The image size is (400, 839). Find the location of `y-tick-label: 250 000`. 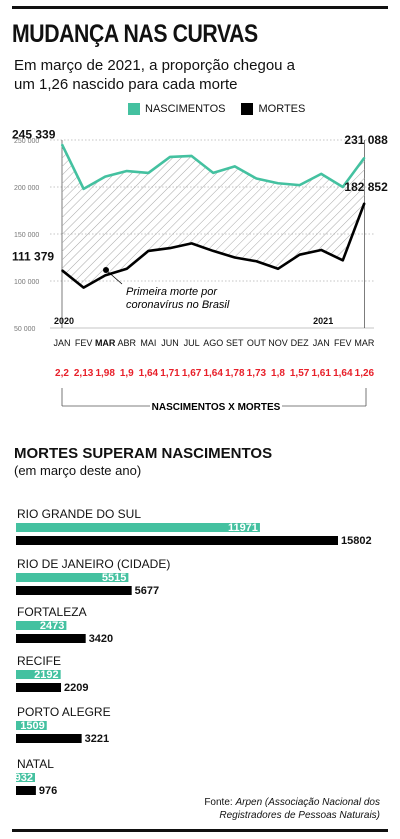

y-tick-label: 250 000 is located at coordinates (26, 141).